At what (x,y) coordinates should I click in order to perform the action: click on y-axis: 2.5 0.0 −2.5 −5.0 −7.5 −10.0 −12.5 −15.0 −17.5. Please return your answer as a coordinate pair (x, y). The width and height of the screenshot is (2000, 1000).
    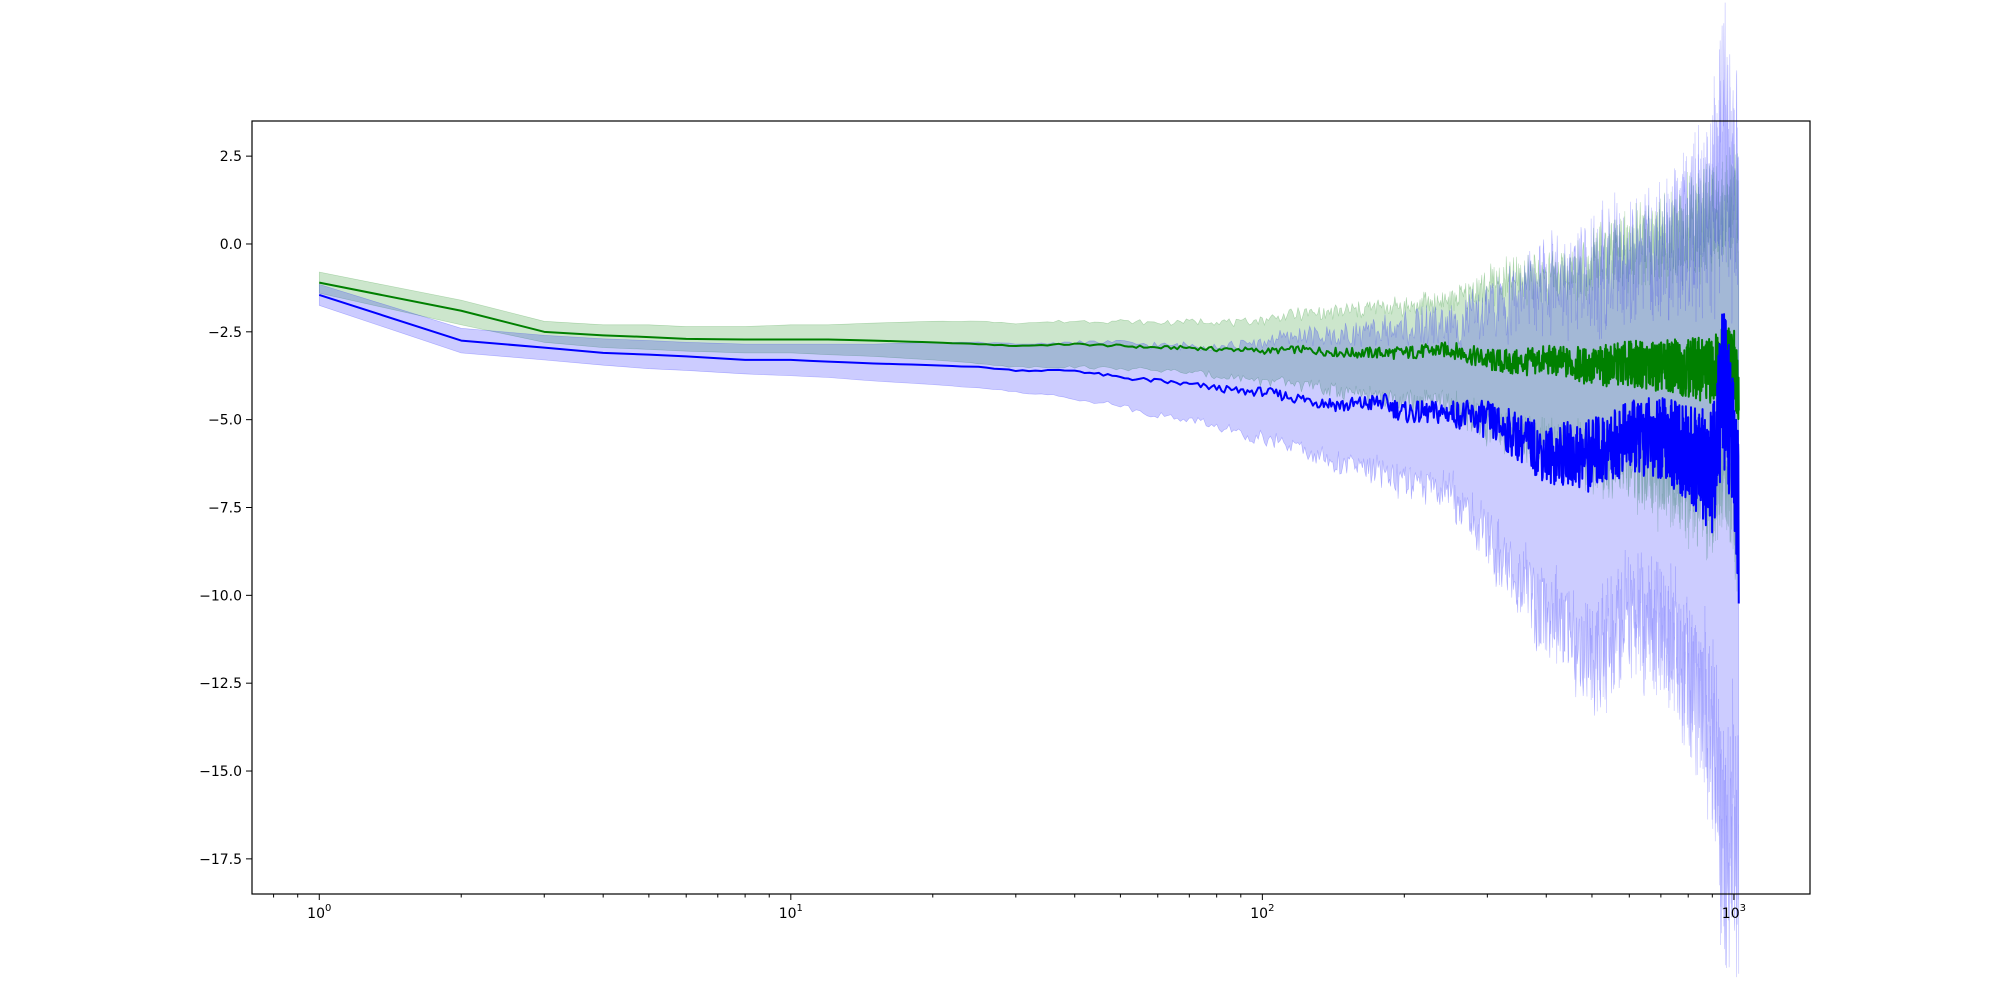
    Looking at the image, I should click on (225, 508).